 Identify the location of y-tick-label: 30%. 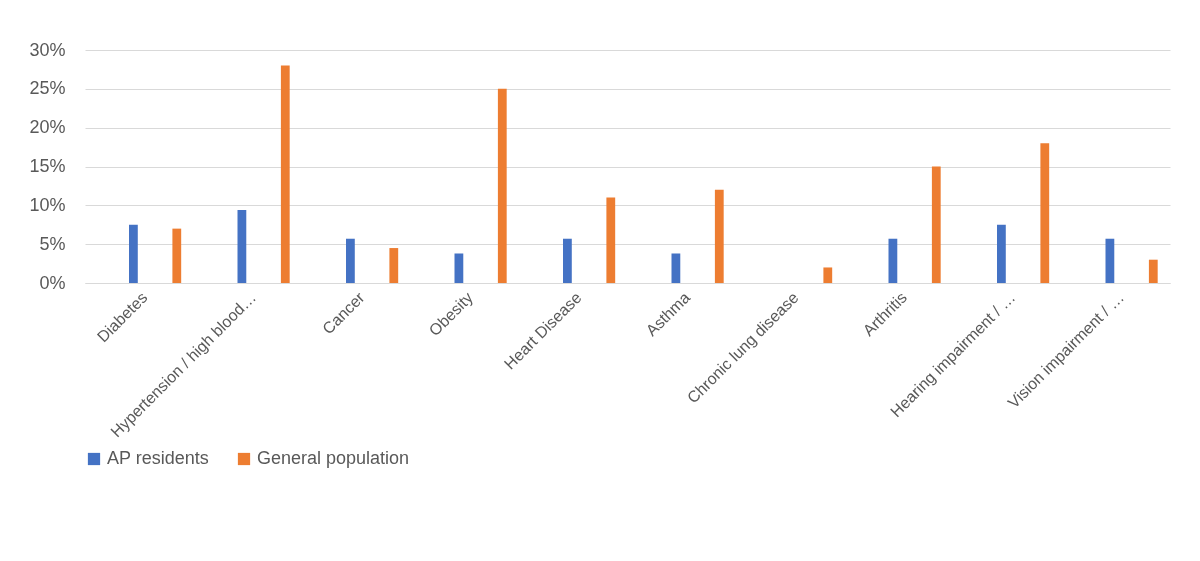
(47, 49).